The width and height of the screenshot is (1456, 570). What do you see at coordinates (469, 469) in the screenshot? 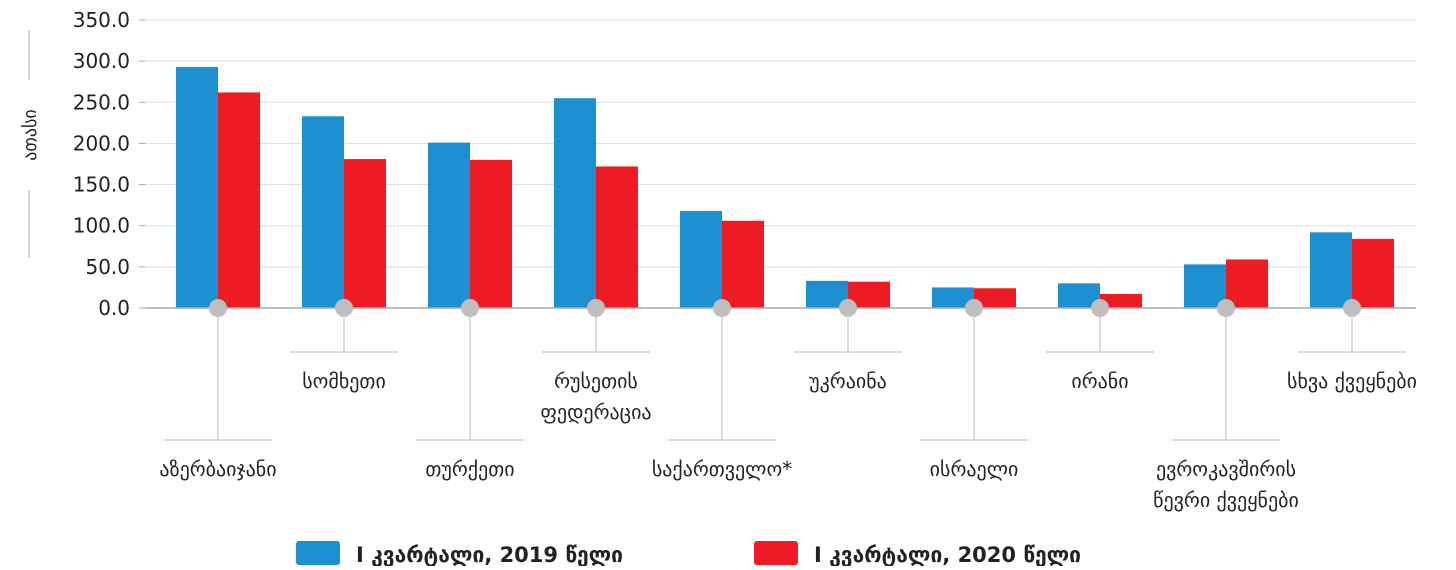
I see `category-label: თურქეთი` at bounding box center [469, 469].